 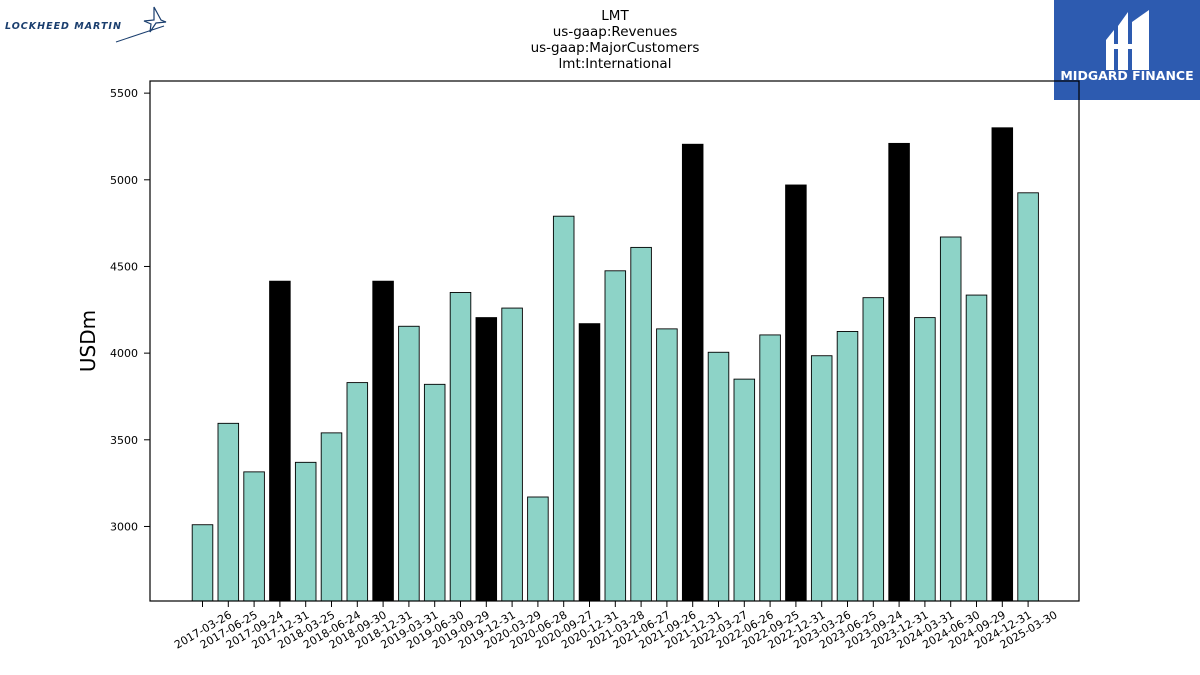 What do you see at coordinates (1127, 40) in the screenshot?
I see `midgard-m-icon` at bounding box center [1127, 40].